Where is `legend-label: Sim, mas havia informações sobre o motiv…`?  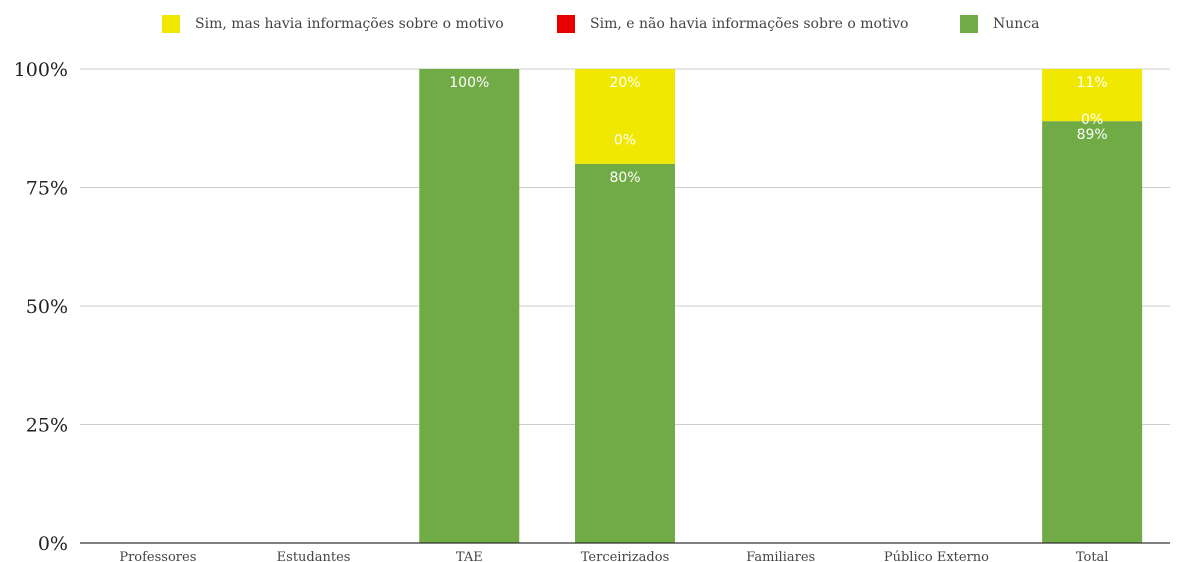
legend-label: Sim, mas havia informações sobre o motiv… is located at coordinates (349, 24).